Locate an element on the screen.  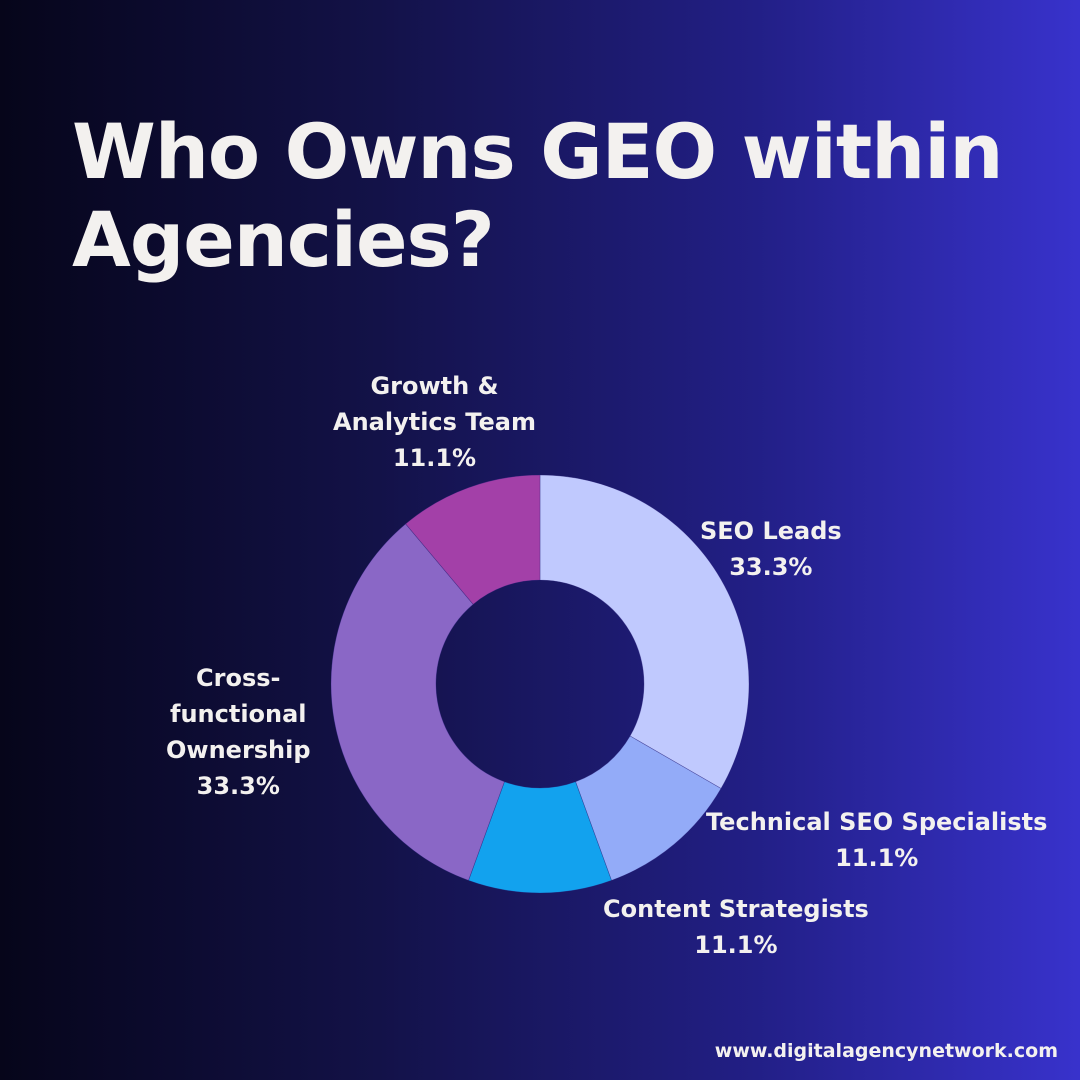
page-title: Who Owns GEO within Agencies? is located at coordinates (537, 195).